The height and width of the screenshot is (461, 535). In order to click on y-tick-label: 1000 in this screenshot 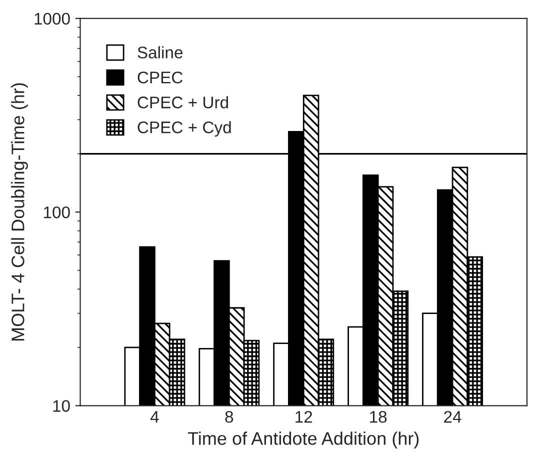, I will do `click(52, 18)`.